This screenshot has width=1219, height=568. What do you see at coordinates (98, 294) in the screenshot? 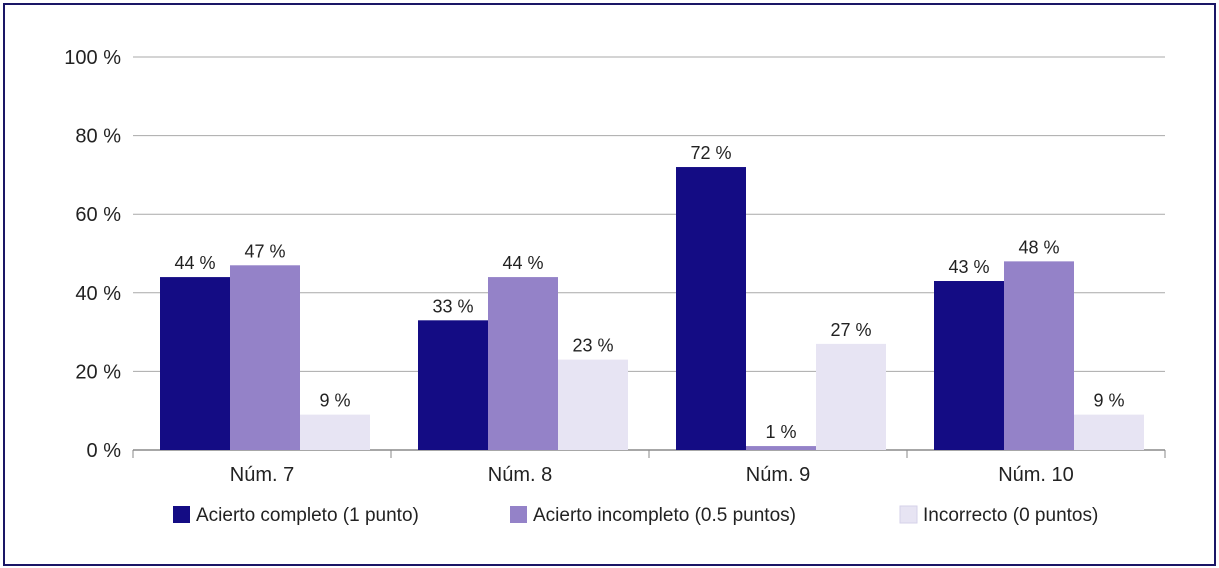
I see `y-tick-label: 40 %` at bounding box center [98, 294].